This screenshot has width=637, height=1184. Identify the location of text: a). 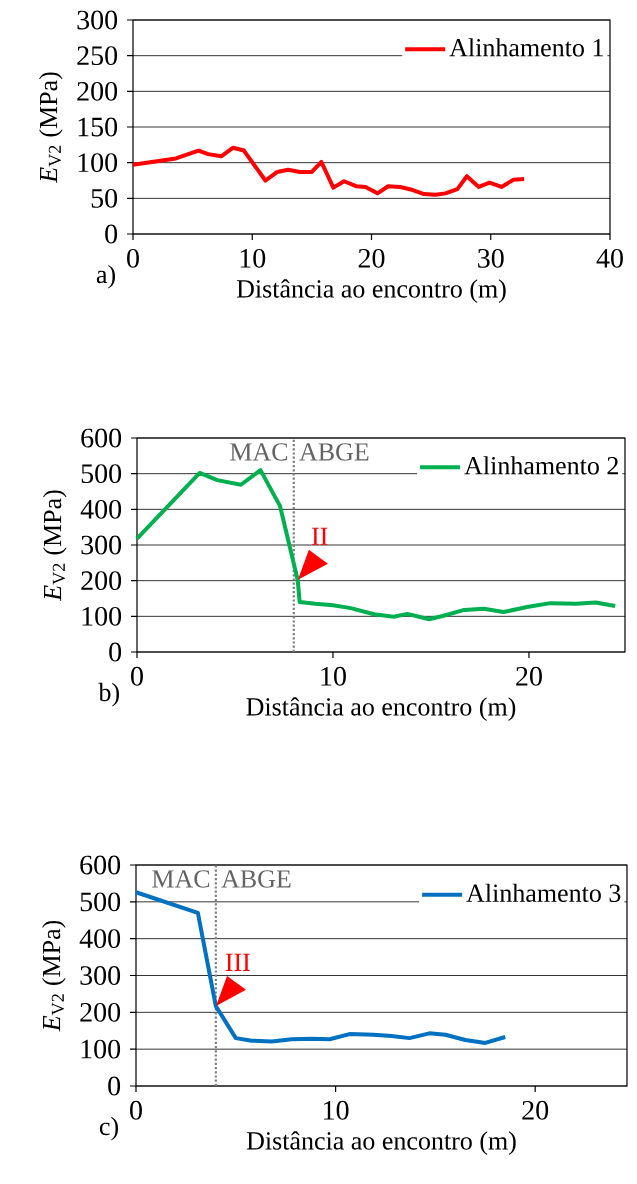
(105, 276).